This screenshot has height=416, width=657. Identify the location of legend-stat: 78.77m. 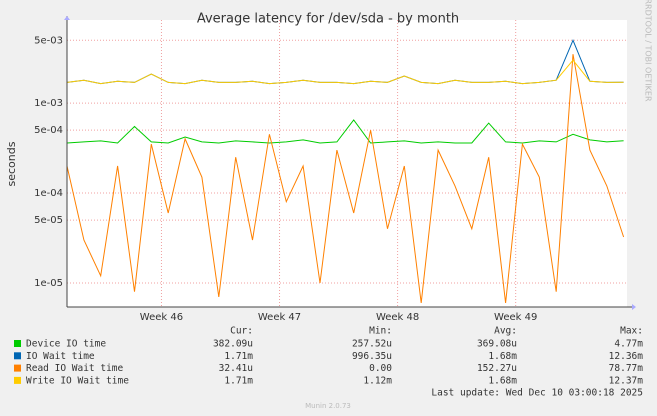
(626, 368).